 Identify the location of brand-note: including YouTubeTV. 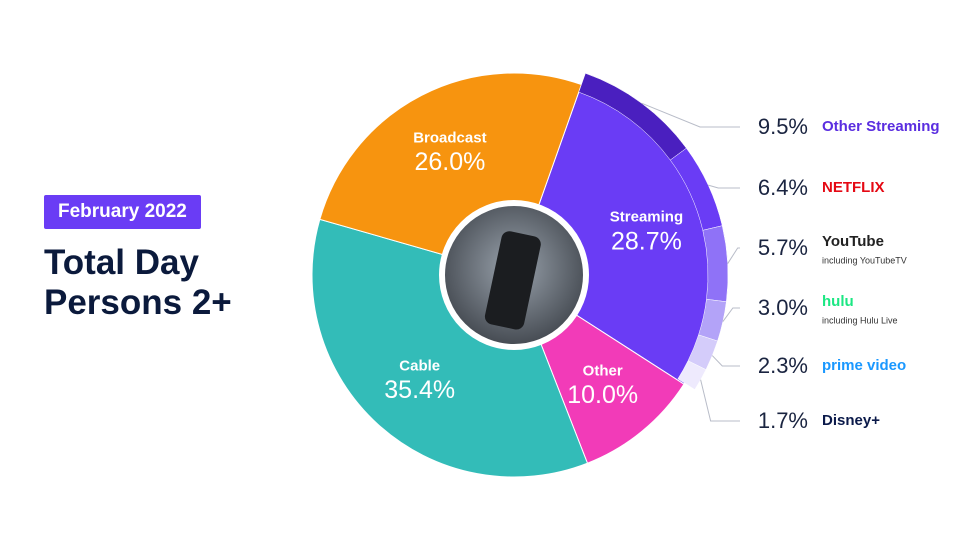
(864, 260).